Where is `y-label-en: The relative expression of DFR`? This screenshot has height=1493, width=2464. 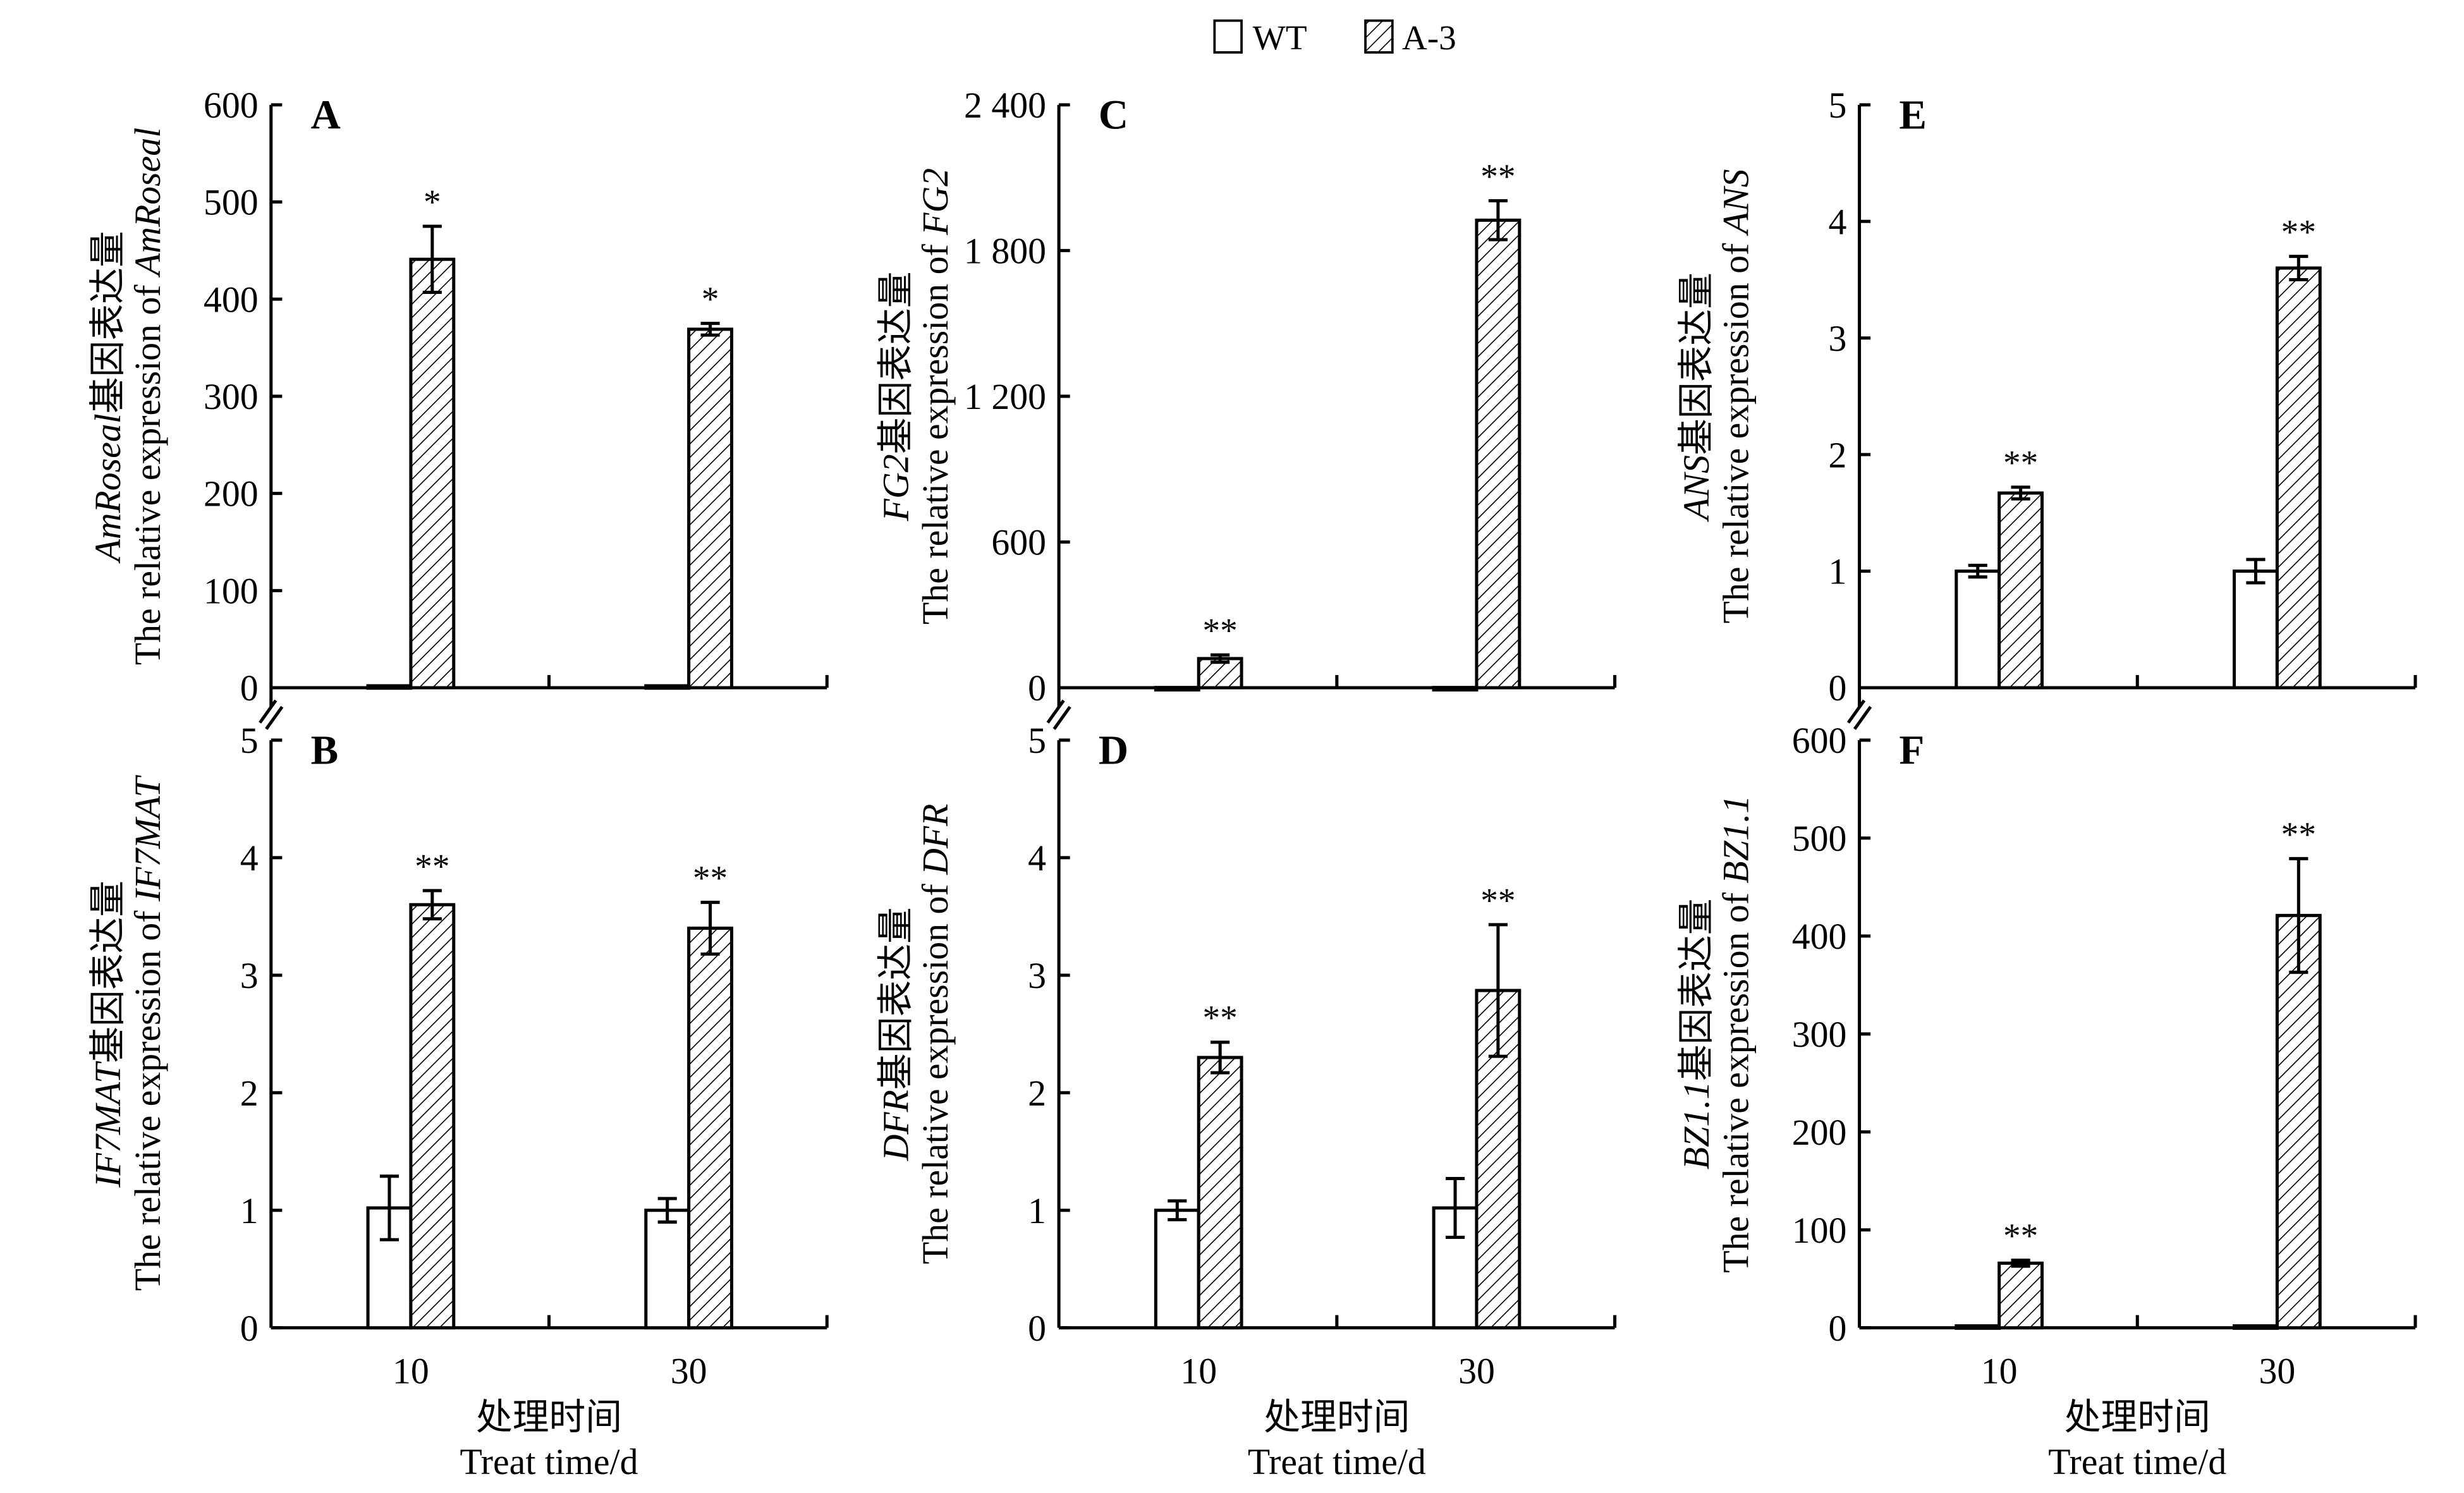 y-label-en: The relative expression of DFR is located at coordinates (935, 1034).